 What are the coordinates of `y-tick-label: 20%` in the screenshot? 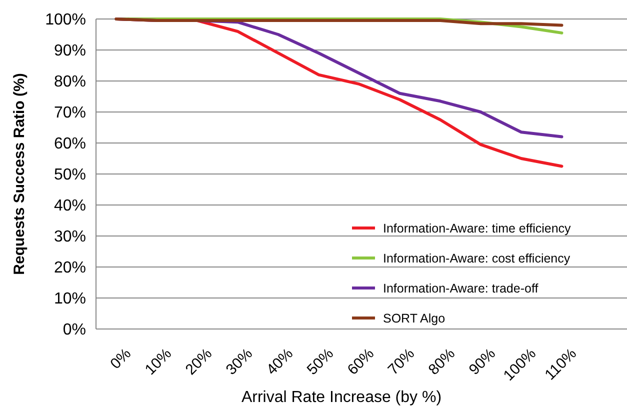 It's located at (70, 268).